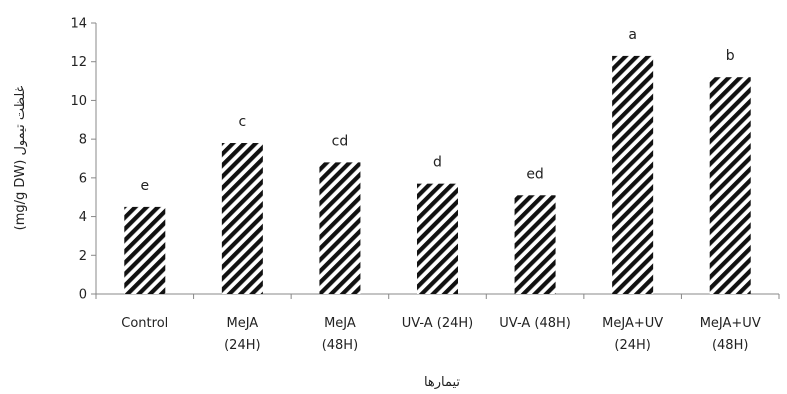  What do you see at coordinates (632, 334) in the screenshot?
I see `x-tick-label: MeJA+UV (24H)` at bounding box center [632, 334].